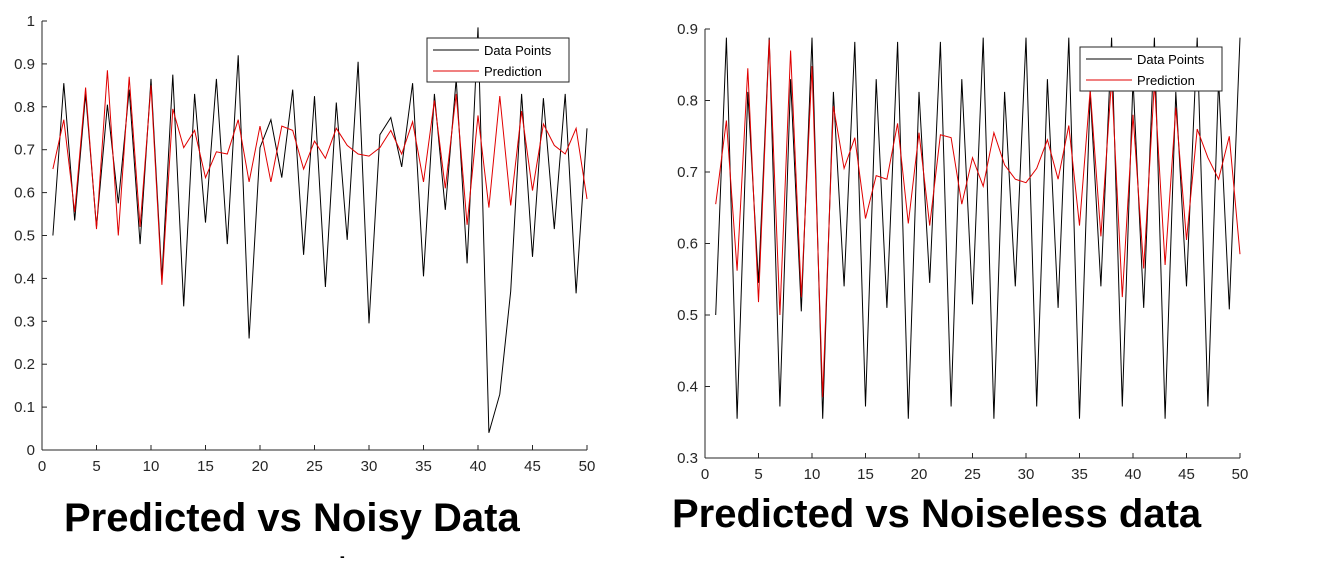 Image resolution: width=1341 pixels, height=573 pixels. What do you see at coordinates (320, 177) in the screenshot?
I see `series-line-prediction` at bounding box center [320, 177].